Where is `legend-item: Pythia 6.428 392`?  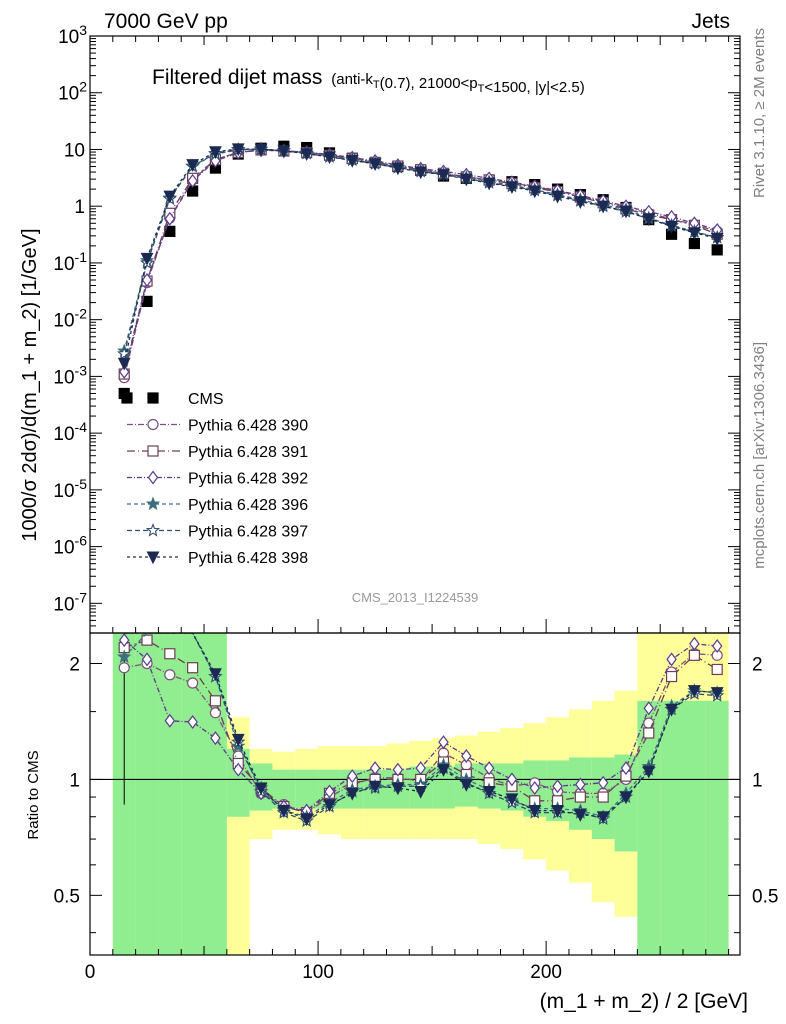 legend-item: Pythia 6.428 392 is located at coordinates (217, 479).